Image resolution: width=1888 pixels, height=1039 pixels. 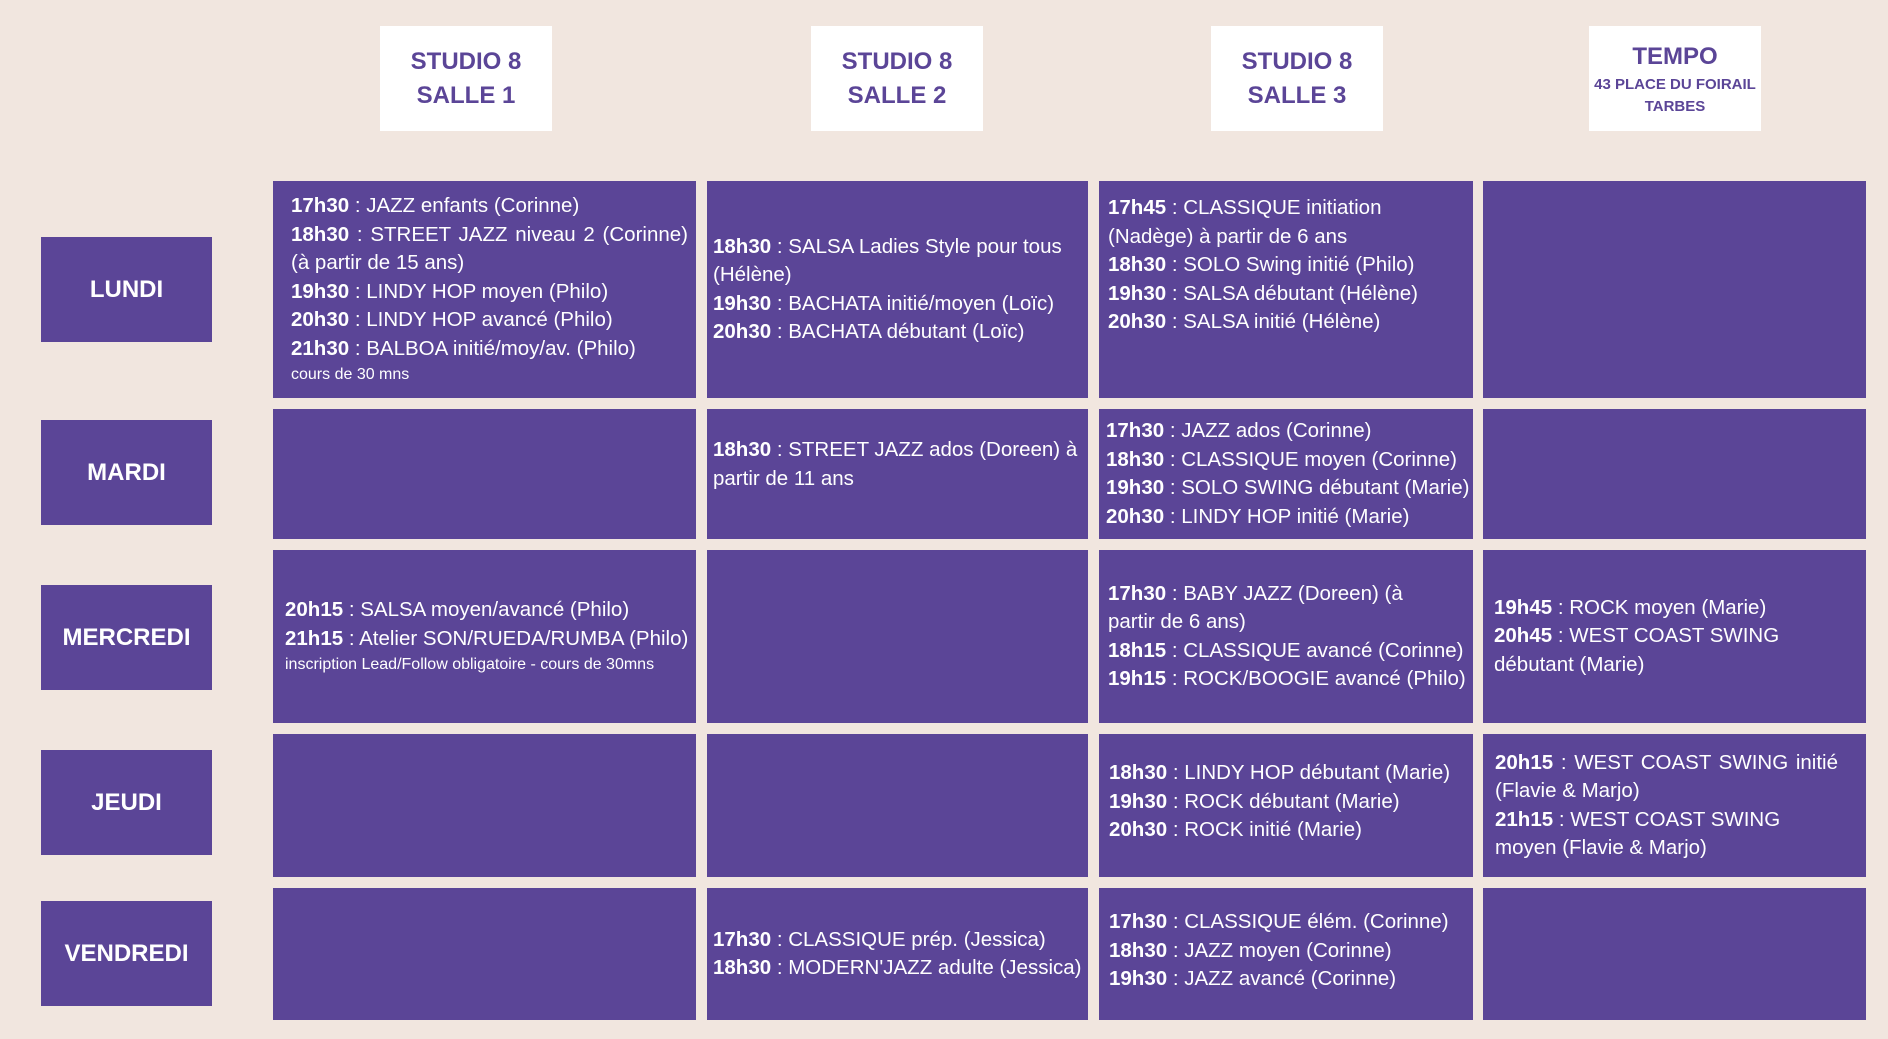 I want to click on course-line: 18h30 : SOLO Swing initié (Philo), so click(x=1261, y=264).